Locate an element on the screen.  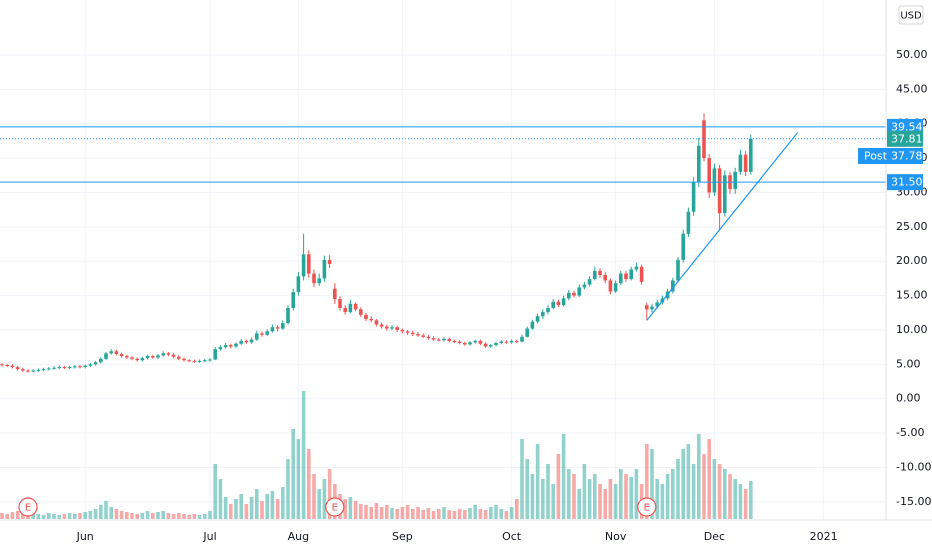
x-tick-label: Jul is located at coordinates (209, 536).